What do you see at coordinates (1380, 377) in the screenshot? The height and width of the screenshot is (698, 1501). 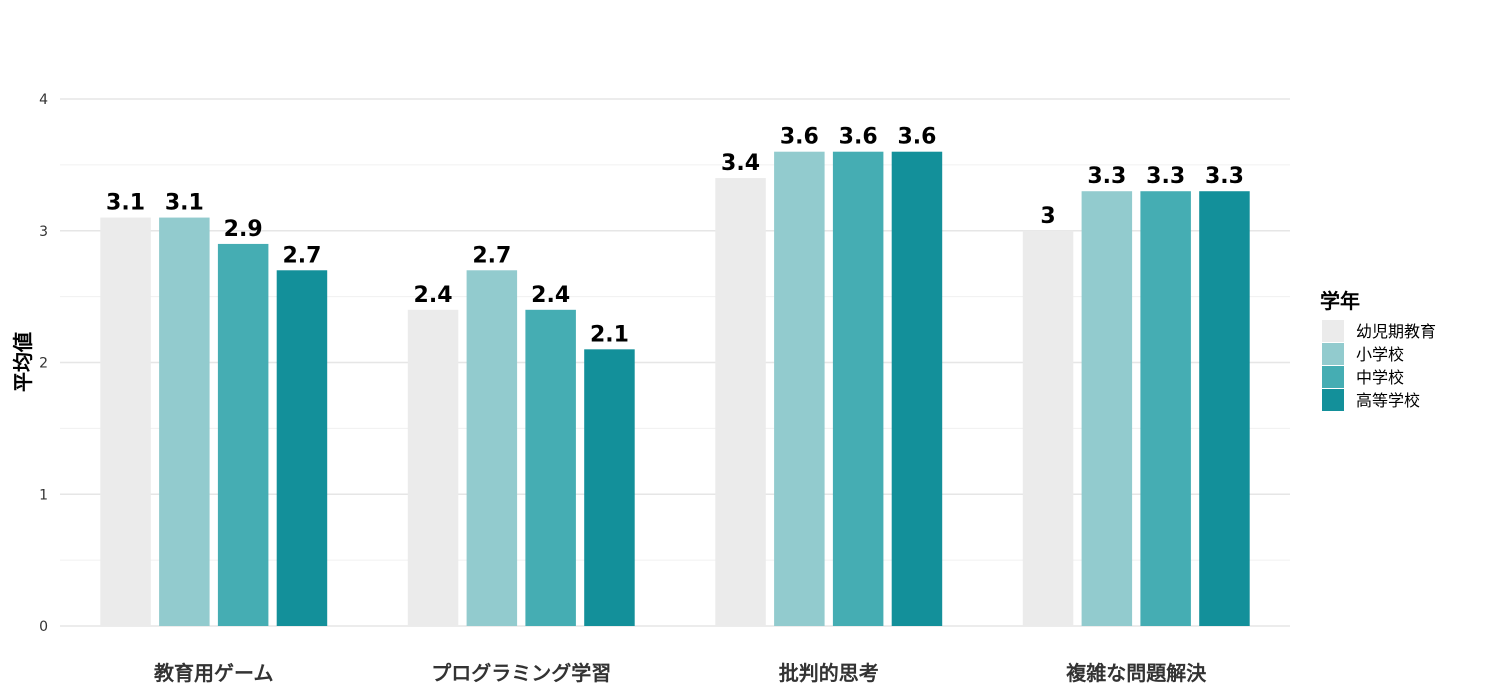 I see `legend-label: 中学校` at bounding box center [1380, 377].